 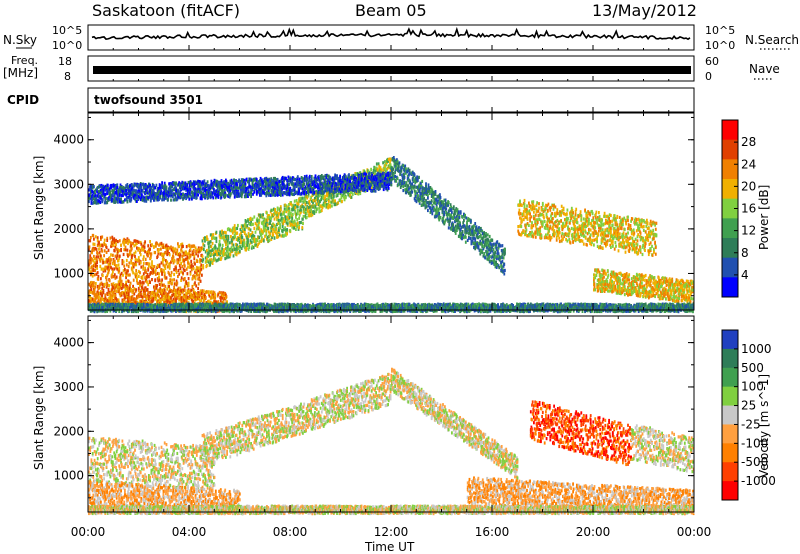 I want to click on freq-panel: 18 8 60 0, so click(x=388, y=69).